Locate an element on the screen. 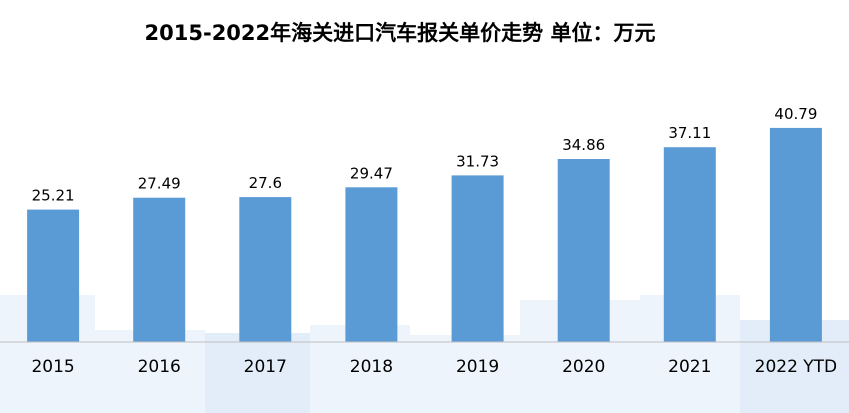 The image size is (849, 413). x-axis-tick-labels: 2015 2016 2017 2018 2019 2020 2021 2022 YTD is located at coordinates (434, 367).